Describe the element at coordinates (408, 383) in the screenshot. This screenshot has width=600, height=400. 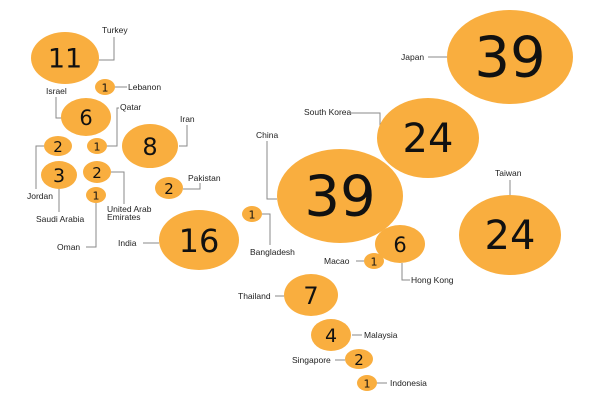
I see `country-label: Indonesia` at that location.